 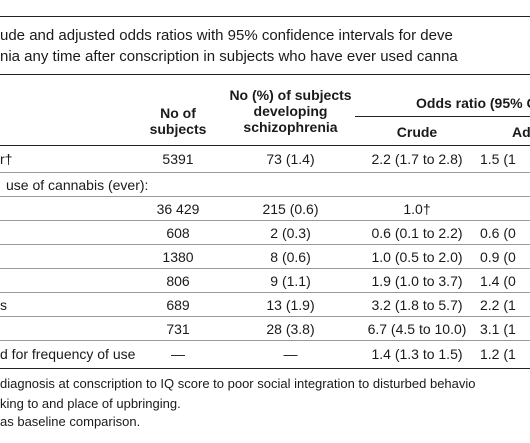 I want to click on odds-ratio-subrule, so click(x=442, y=116).